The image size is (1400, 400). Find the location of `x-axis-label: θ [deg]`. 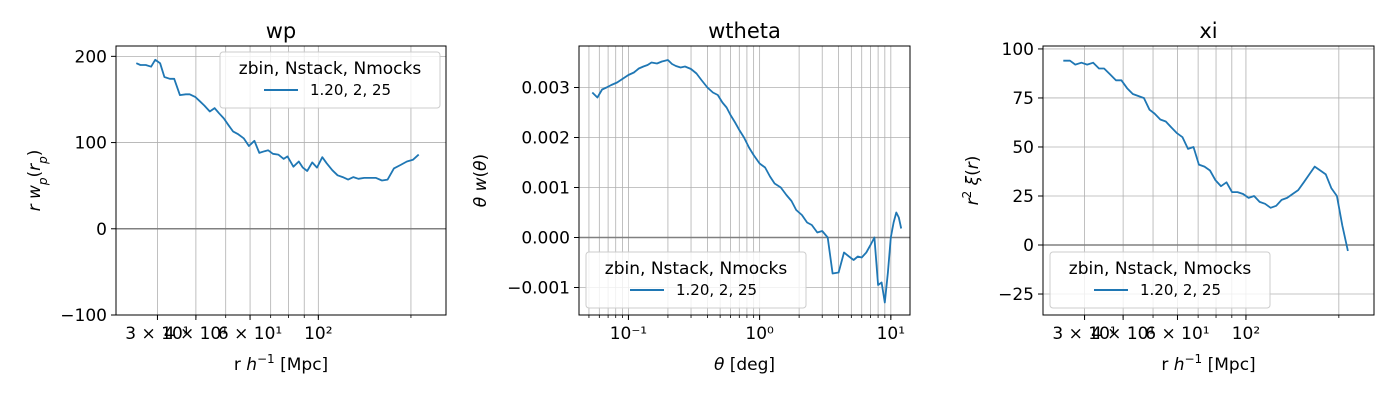

x-axis-label: θ [deg] is located at coordinates (744, 365).